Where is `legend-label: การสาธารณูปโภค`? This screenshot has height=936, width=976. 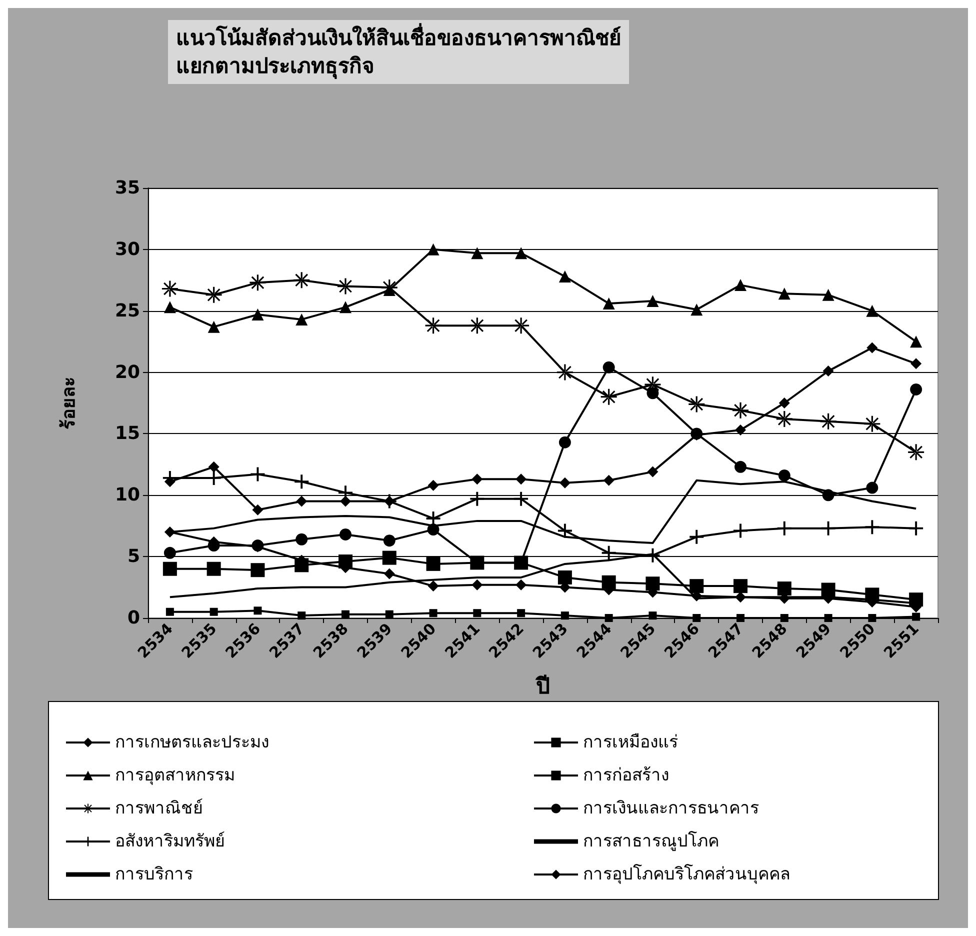 legend-label: การสาธารณูปโภค is located at coordinates (651, 841).